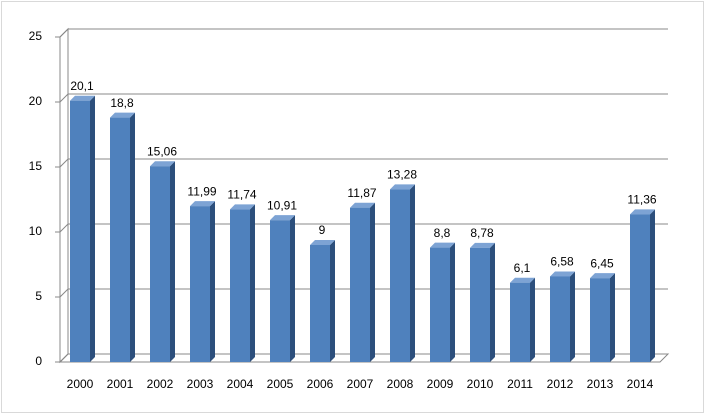  I want to click on x-tick-label: 2006, so click(320, 384).